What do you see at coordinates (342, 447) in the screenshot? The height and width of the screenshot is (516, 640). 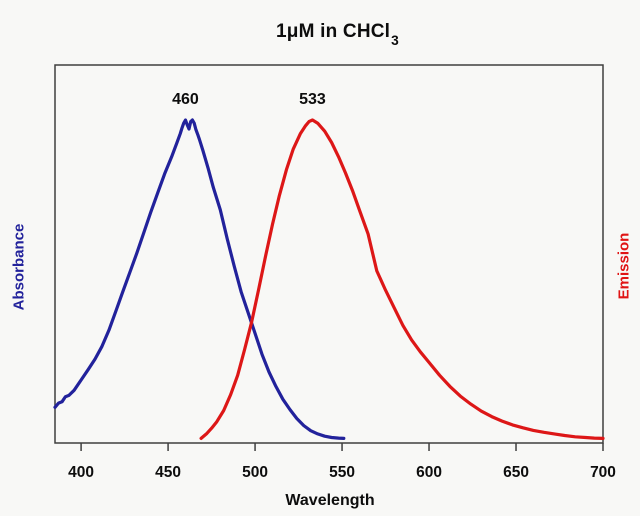 I see `x-axis-ticks` at bounding box center [342, 447].